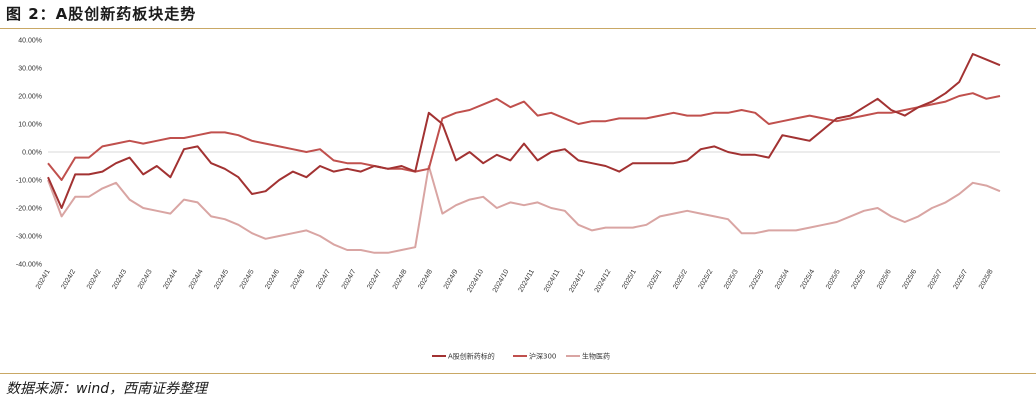  I want to click on y-tick-label: -40.00%, so click(29, 265).